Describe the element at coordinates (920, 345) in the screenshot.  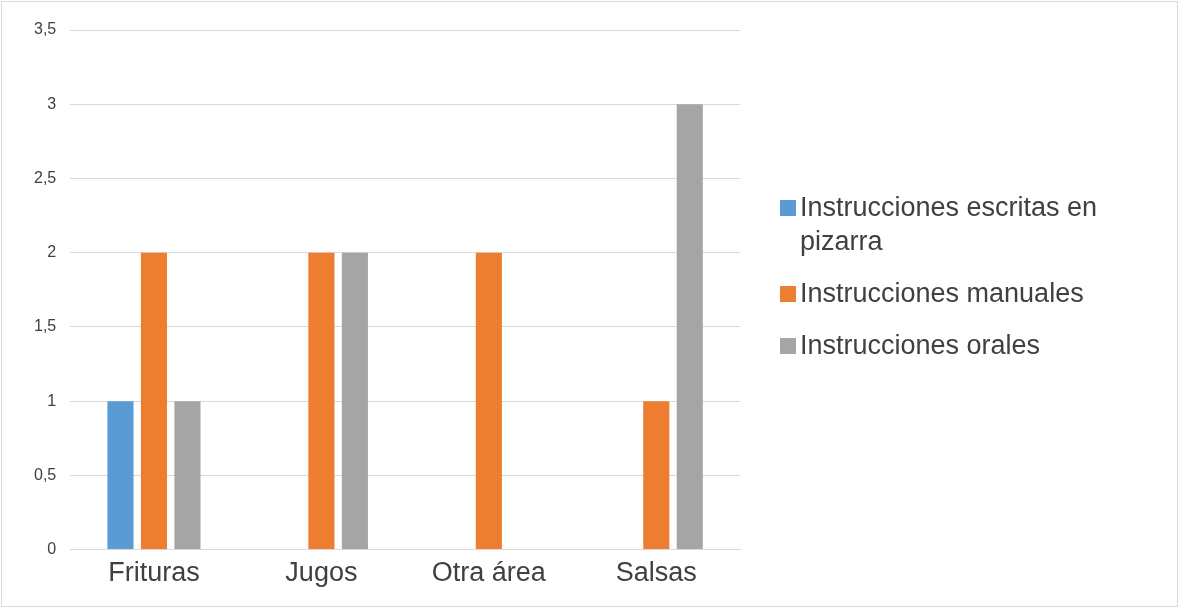
I see `legend-label: Instrucciones orales` at that location.